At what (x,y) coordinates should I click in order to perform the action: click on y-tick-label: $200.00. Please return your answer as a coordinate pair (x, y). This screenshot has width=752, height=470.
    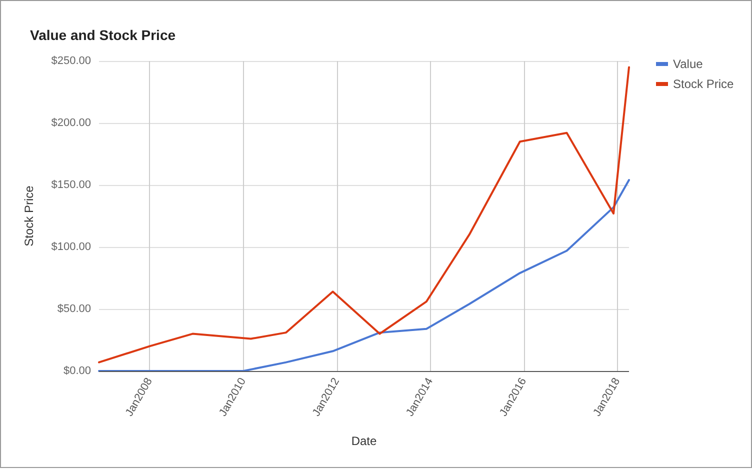
    Looking at the image, I should click on (71, 123).